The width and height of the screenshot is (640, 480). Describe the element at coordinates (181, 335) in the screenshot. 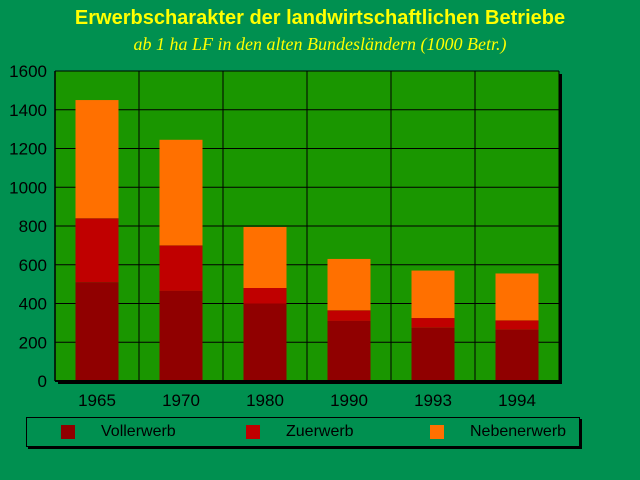

I see `bar-vollerwerb-1970` at that location.